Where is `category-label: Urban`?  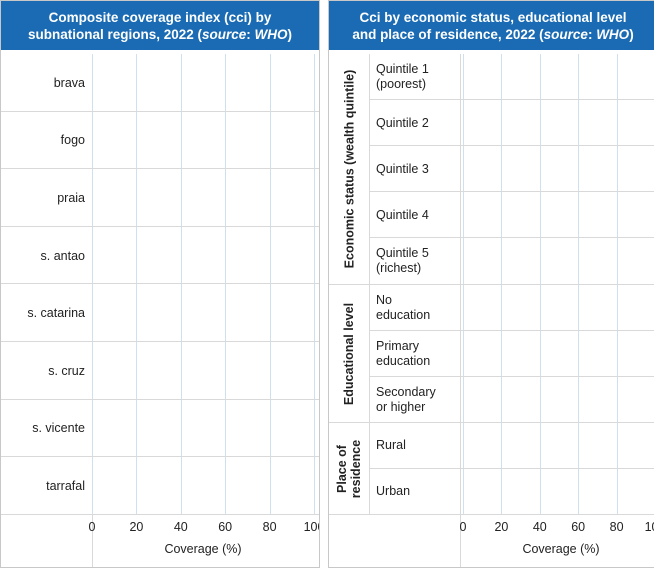
category-label: Urban is located at coordinates (417, 492).